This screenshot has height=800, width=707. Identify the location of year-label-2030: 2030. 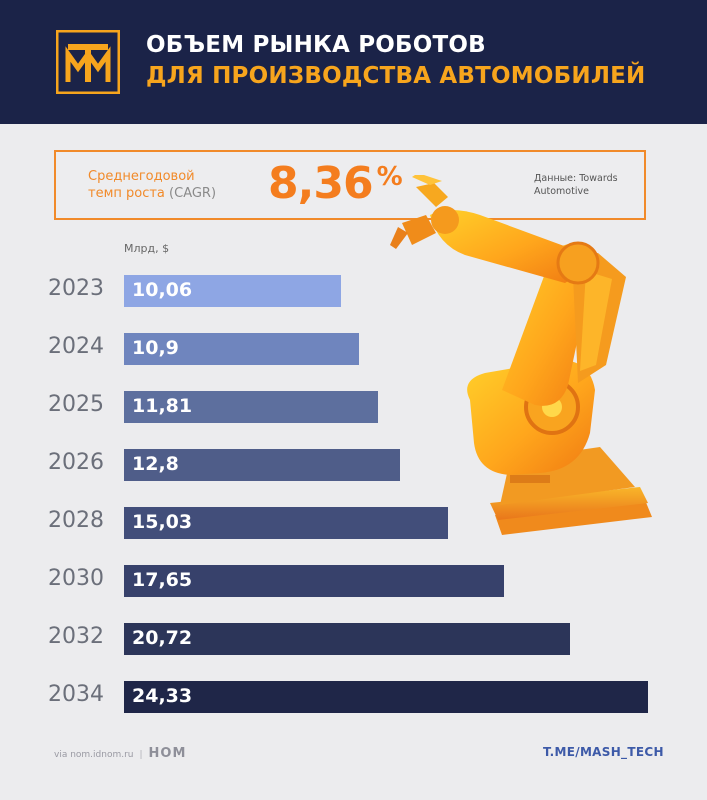
(76, 578).